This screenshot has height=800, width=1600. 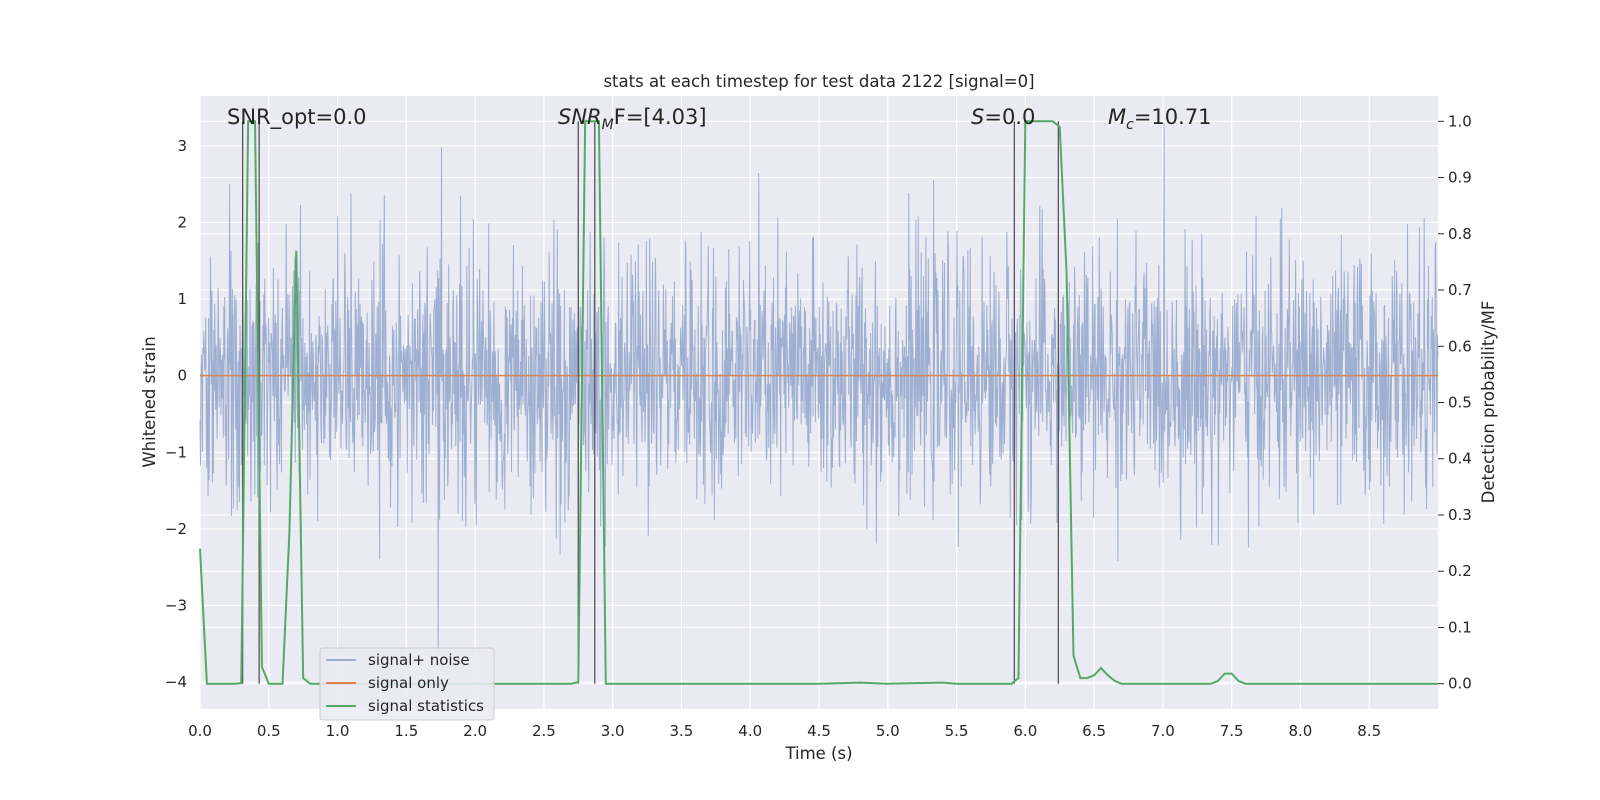 I want to click on annotation-s-value: =0.0, so click(x=1009, y=117).